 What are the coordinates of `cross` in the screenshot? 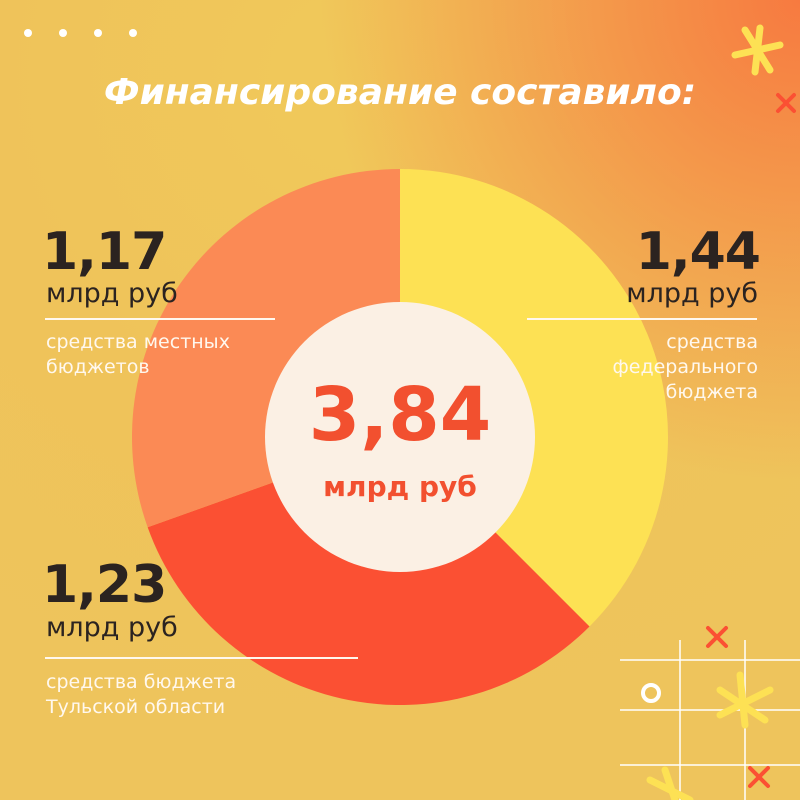 It's located at (751, 440).